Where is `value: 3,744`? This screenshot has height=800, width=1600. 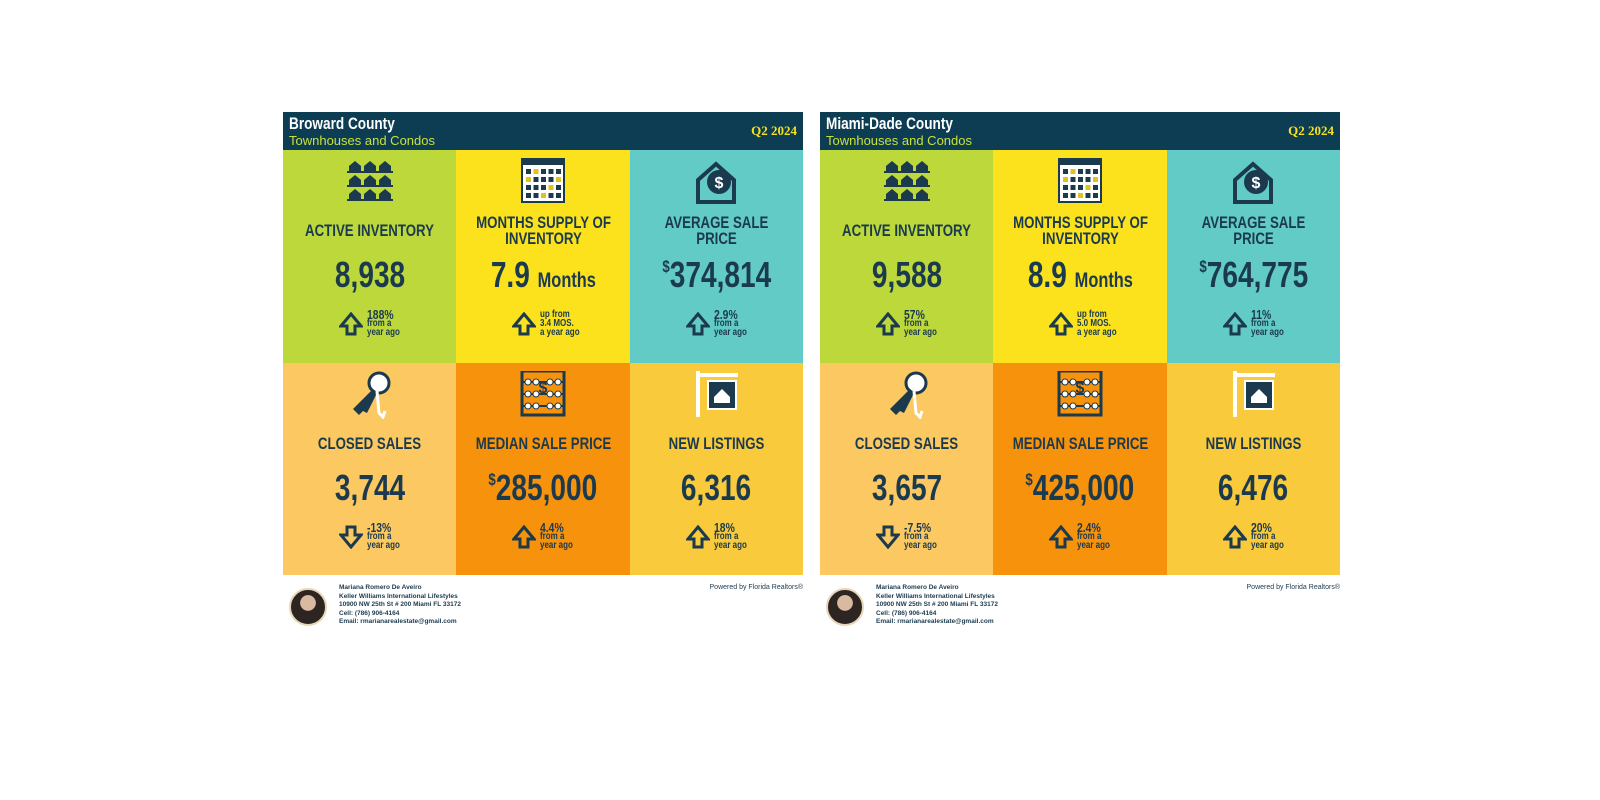
value: 3,744 is located at coordinates (369, 487).